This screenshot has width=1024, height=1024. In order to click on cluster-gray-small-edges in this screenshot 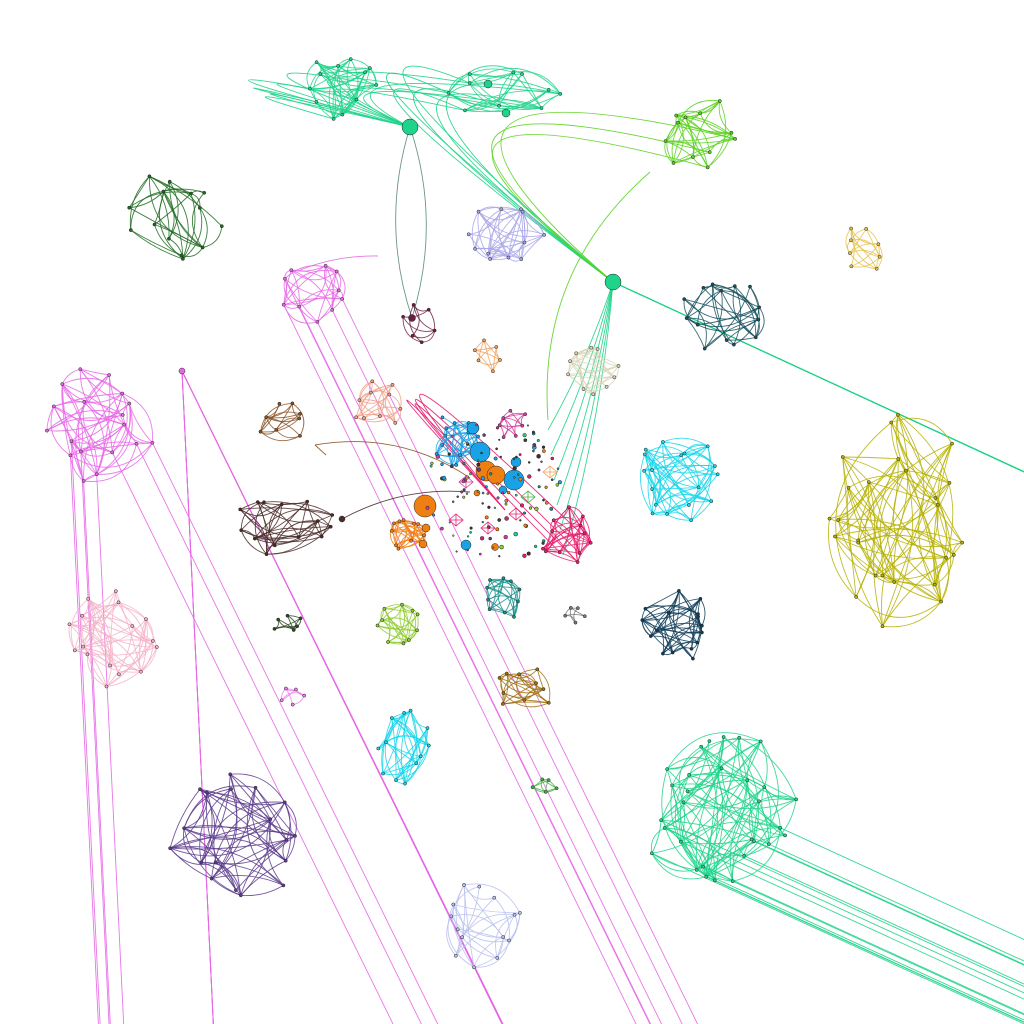, I will do `click(575, 615)`.